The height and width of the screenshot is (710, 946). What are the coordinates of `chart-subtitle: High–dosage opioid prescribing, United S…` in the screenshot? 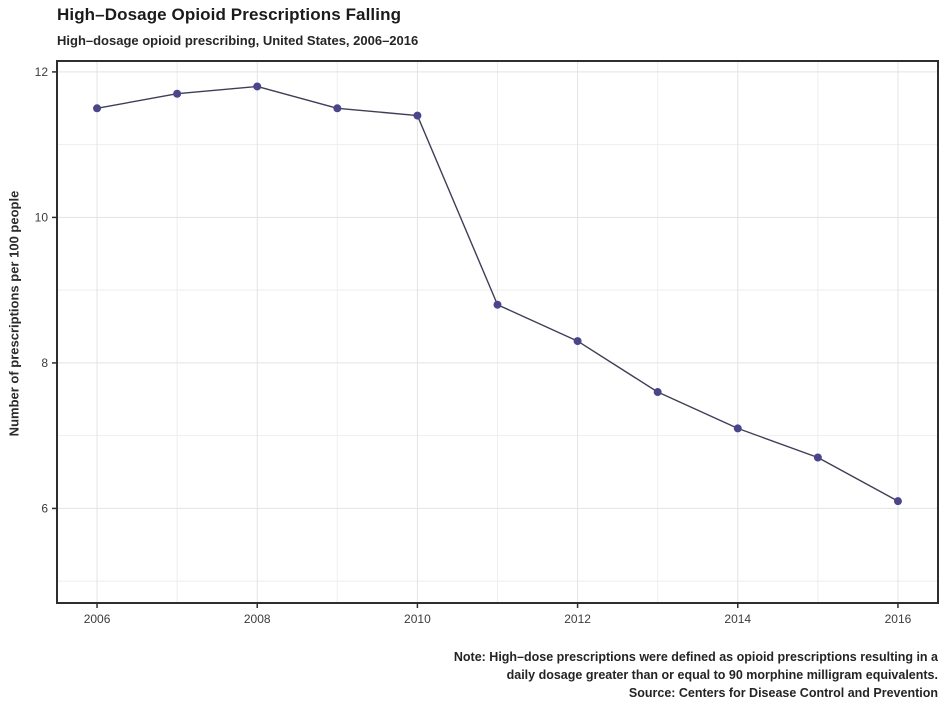 It's located at (238, 40).